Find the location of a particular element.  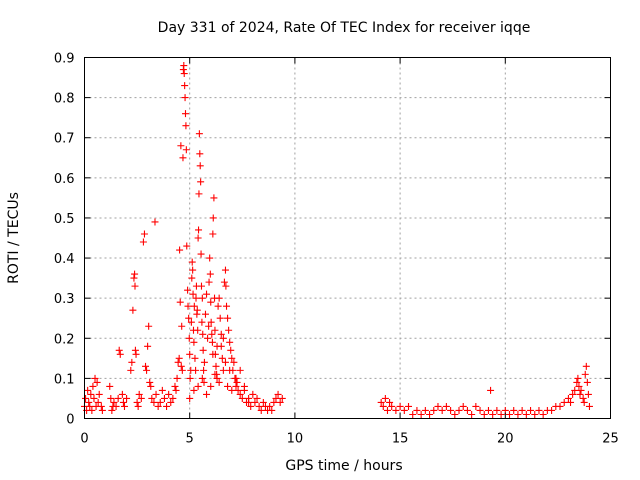

x-tick-label: 25 is located at coordinates (610, 439).